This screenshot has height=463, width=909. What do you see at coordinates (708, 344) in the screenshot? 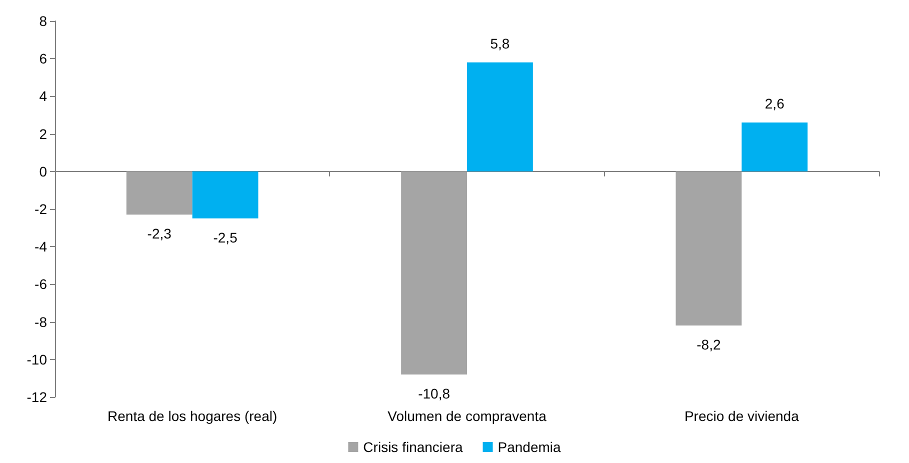
I see `data-label: -8,2` at bounding box center [708, 344].